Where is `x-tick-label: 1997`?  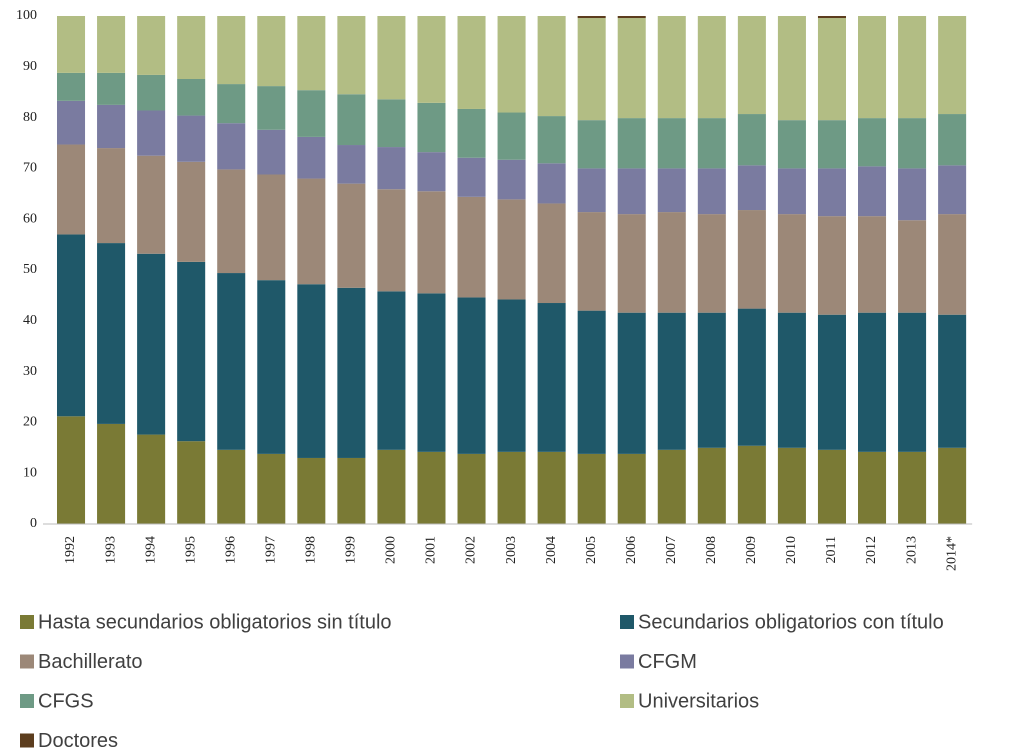 x-tick-label: 1997 is located at coordinates (270, 550).